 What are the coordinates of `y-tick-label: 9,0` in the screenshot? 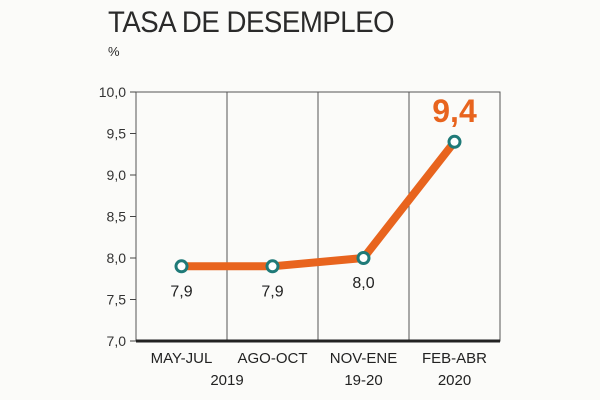 It's located at (117, 175).